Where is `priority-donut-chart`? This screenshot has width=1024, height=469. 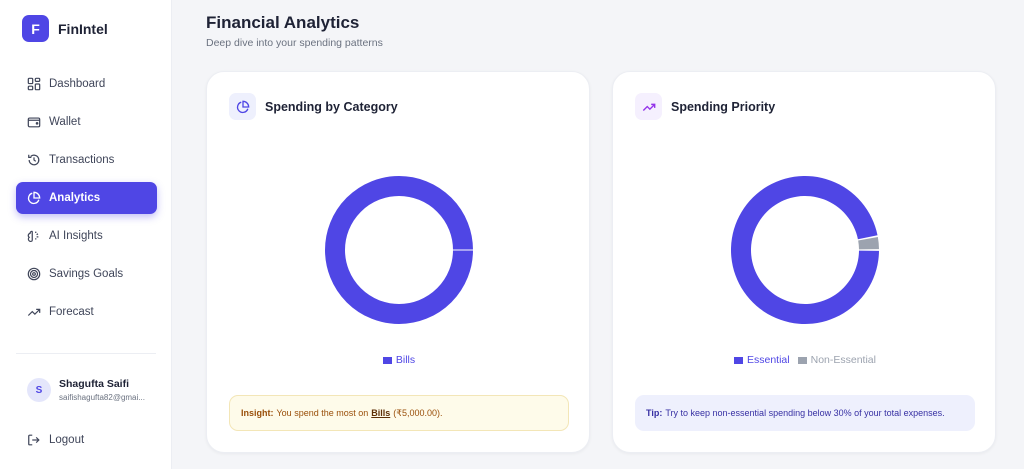 priority-donut-chart is located at coordinates (805, 249).